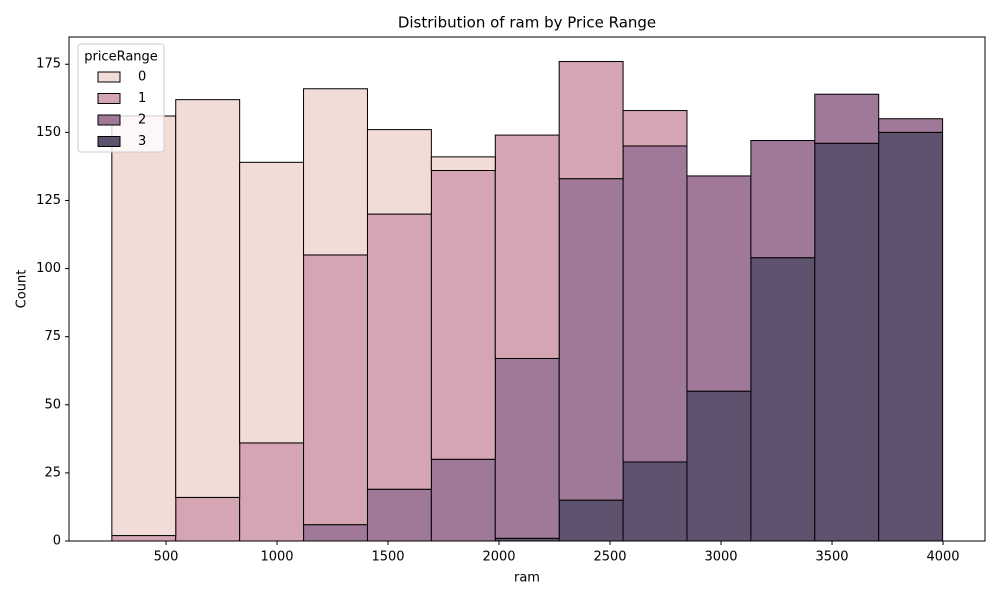 The width and height of the screenshot is (1000, 600). I want to click on y-tick-label: 150, so click(48, 132).